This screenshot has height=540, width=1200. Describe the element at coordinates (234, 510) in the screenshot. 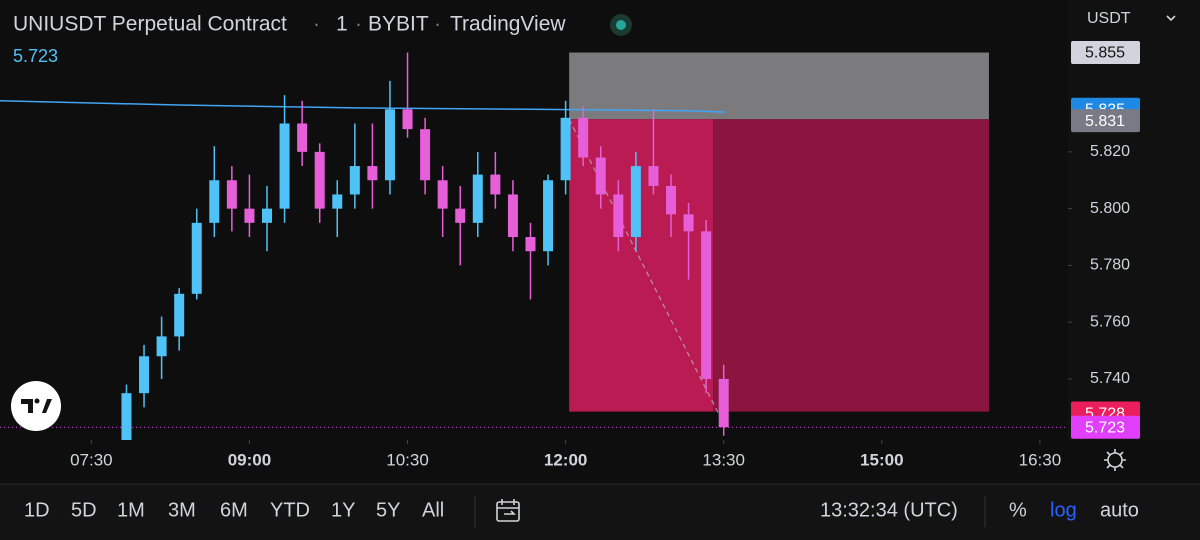

I see `range-button: 6M` at that location.